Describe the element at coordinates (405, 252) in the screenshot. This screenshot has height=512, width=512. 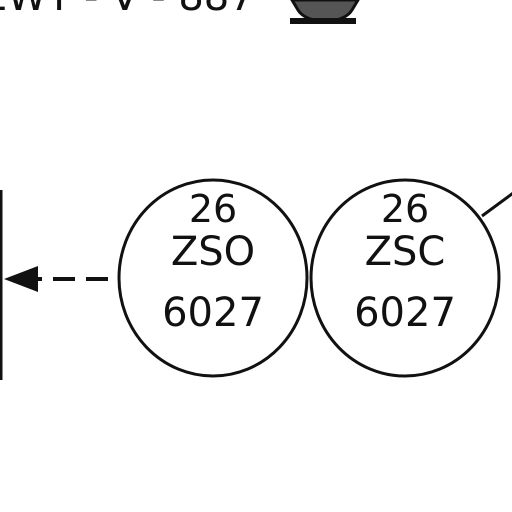
I see `bubble-function-code: ZSC` at that location.